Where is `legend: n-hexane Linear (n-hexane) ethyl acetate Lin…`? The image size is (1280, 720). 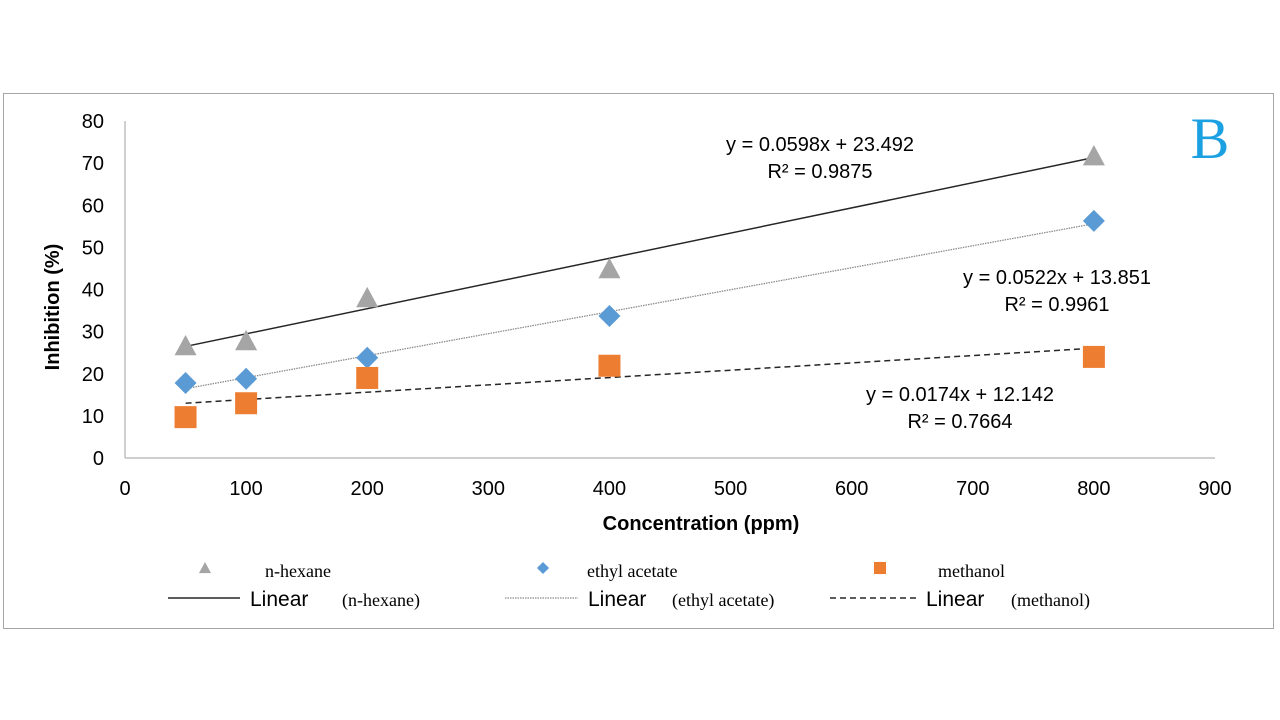 legend: n-hexane Linear (n-hexane) ethyl acetate Lin… is located at coordinates (629, 586).